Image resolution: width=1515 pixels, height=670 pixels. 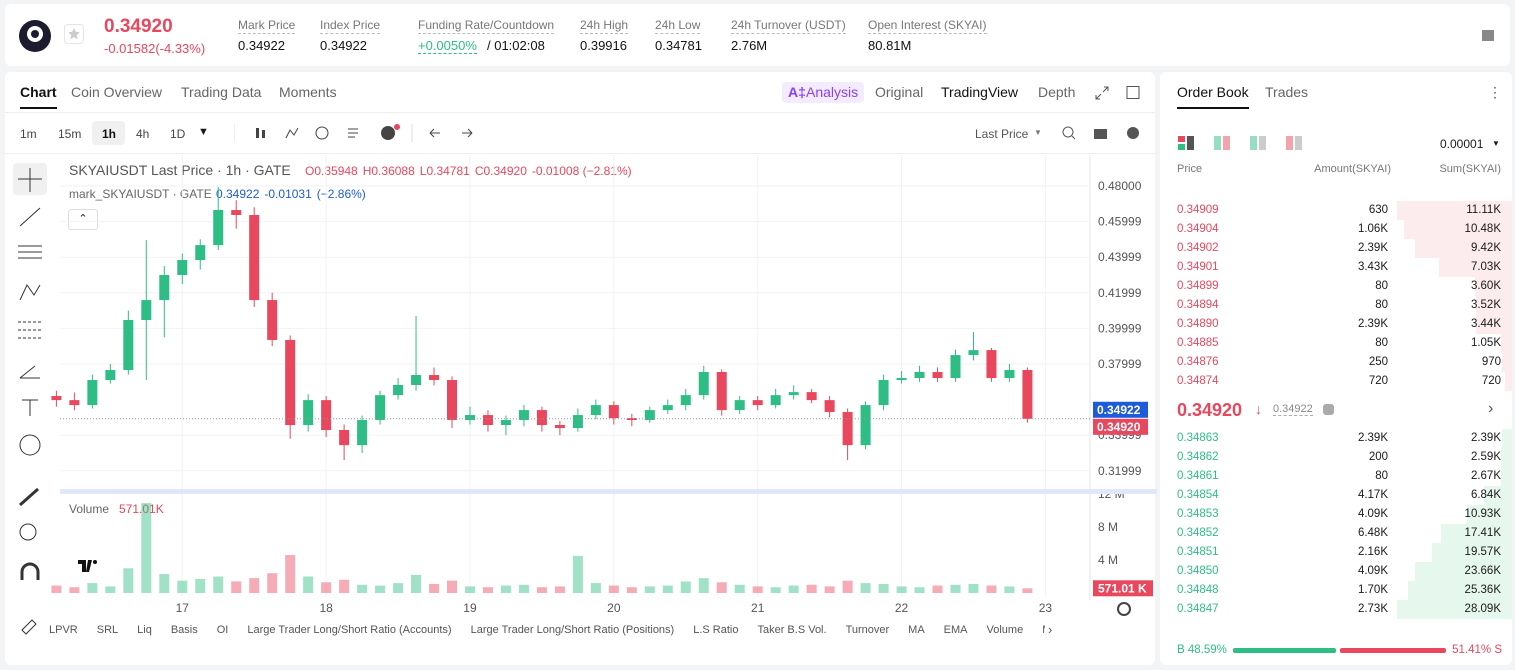 What do you see at coordinates (1050, 629) in the screenshot?
I see `indicator-next: ›` at bounding box center [1050, 629].